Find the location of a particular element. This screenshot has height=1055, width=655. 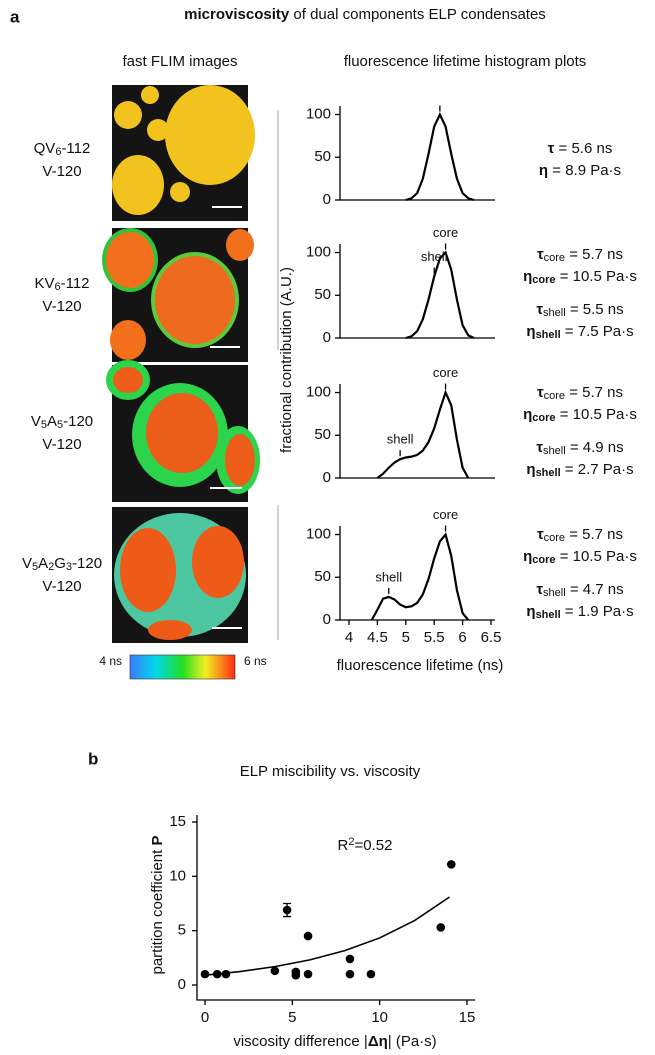

colorbar is located at coordinates (182, 667).